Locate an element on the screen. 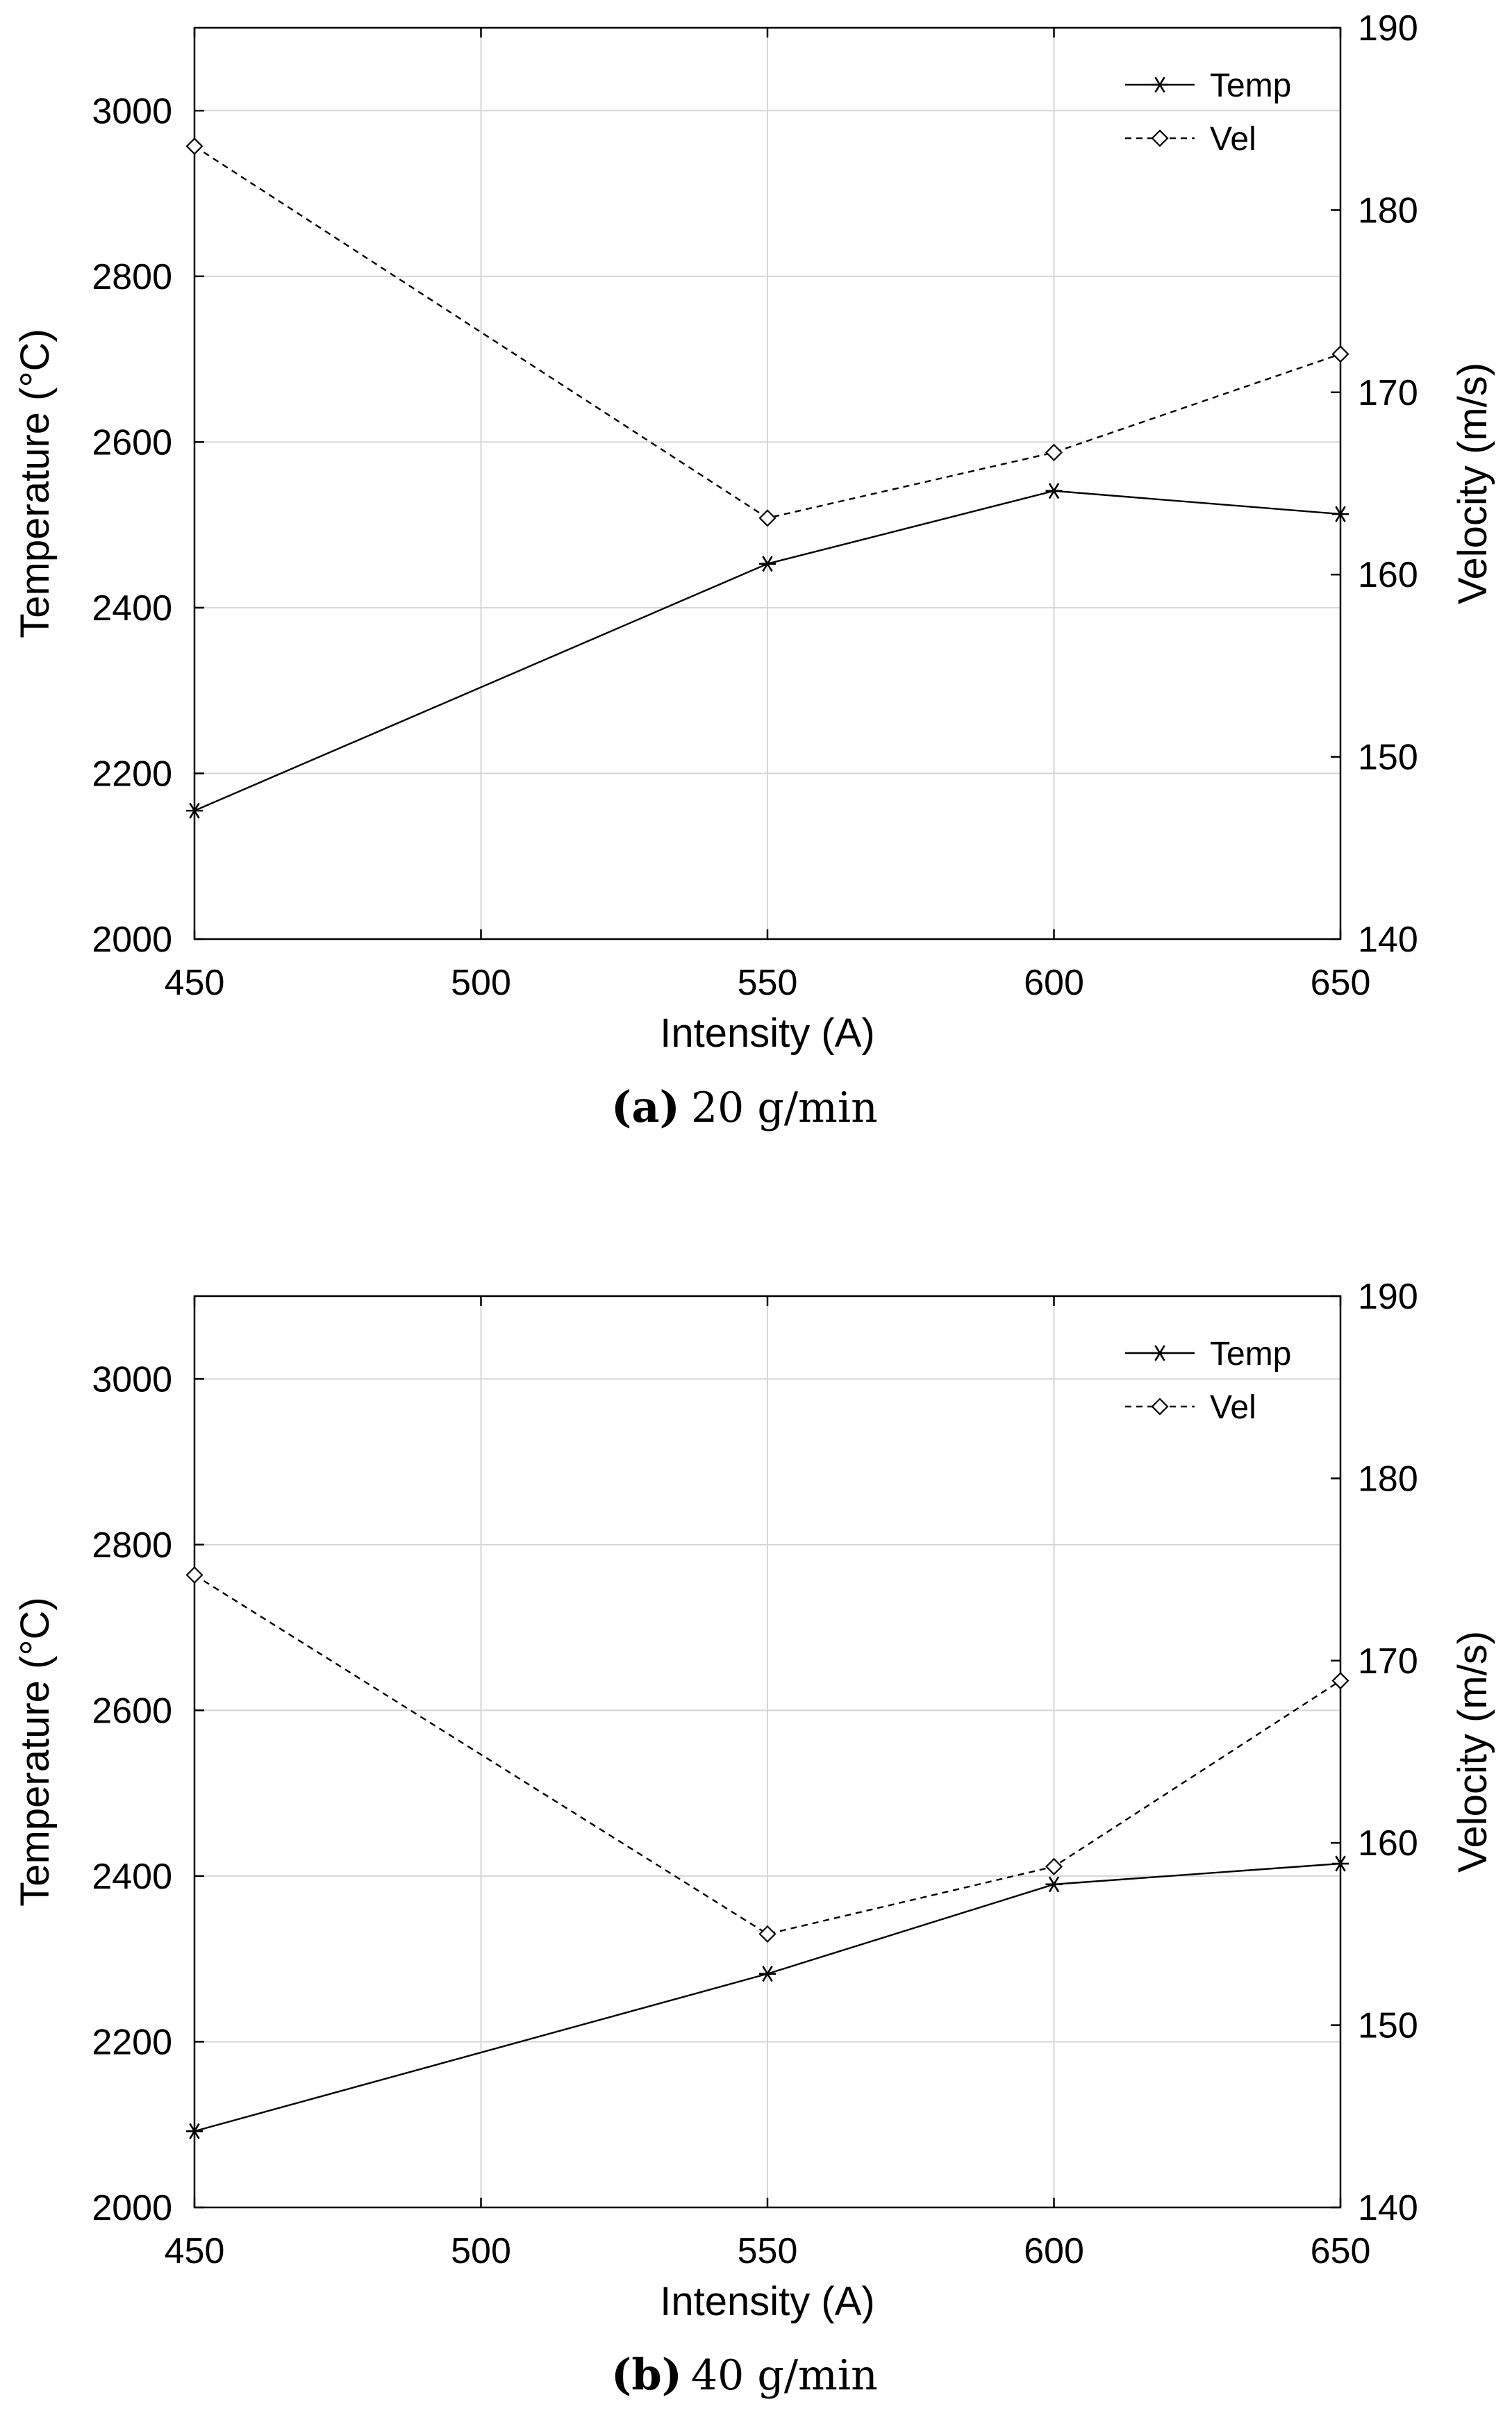  caption-label: (a) is located at coordinates (646, 1106).